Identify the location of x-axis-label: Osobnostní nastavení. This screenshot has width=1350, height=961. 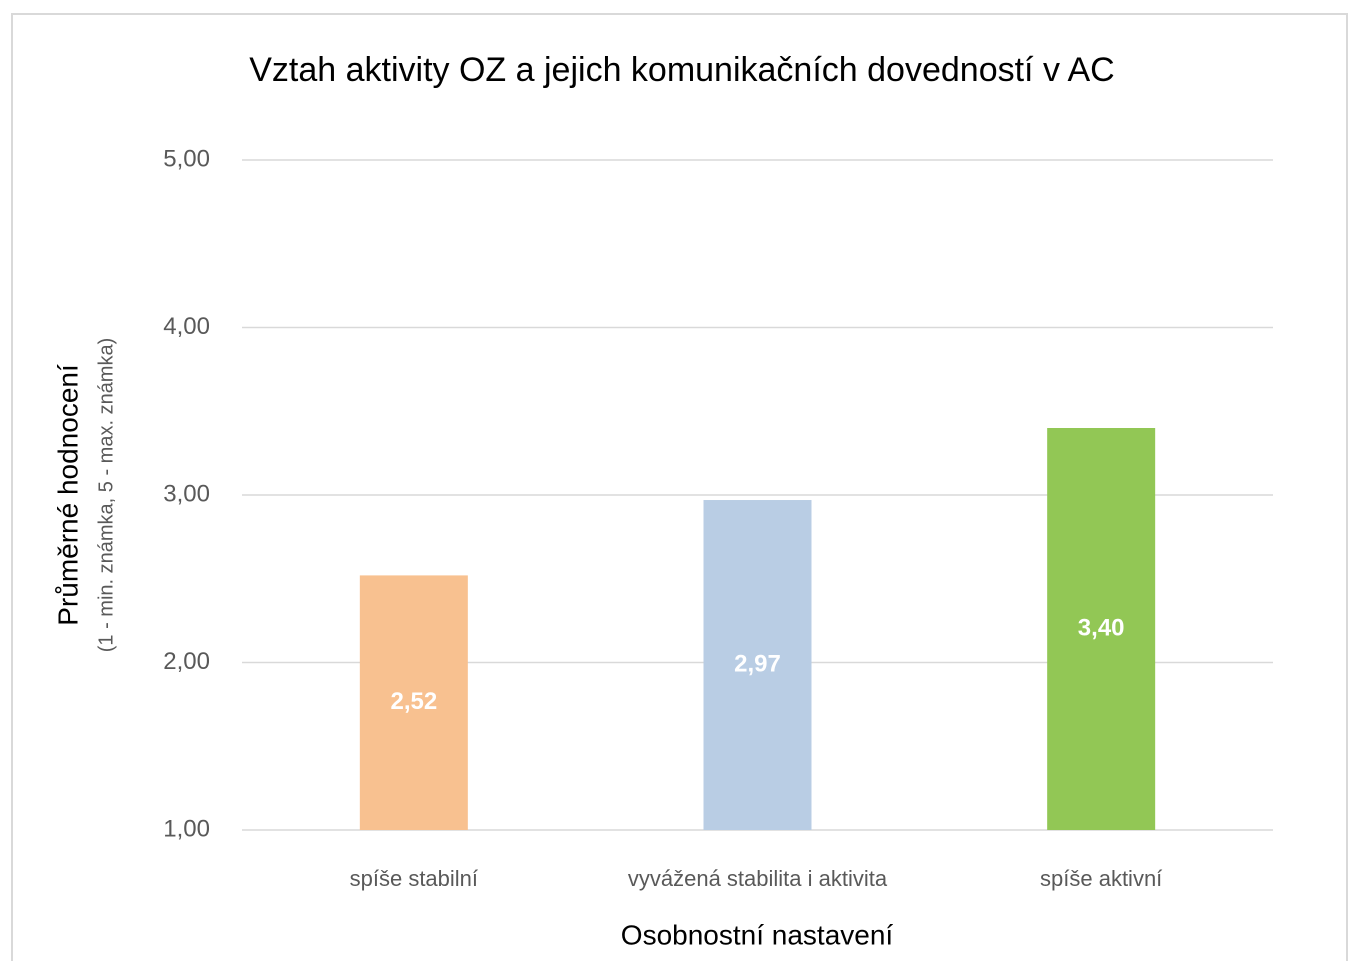
(757, 934).